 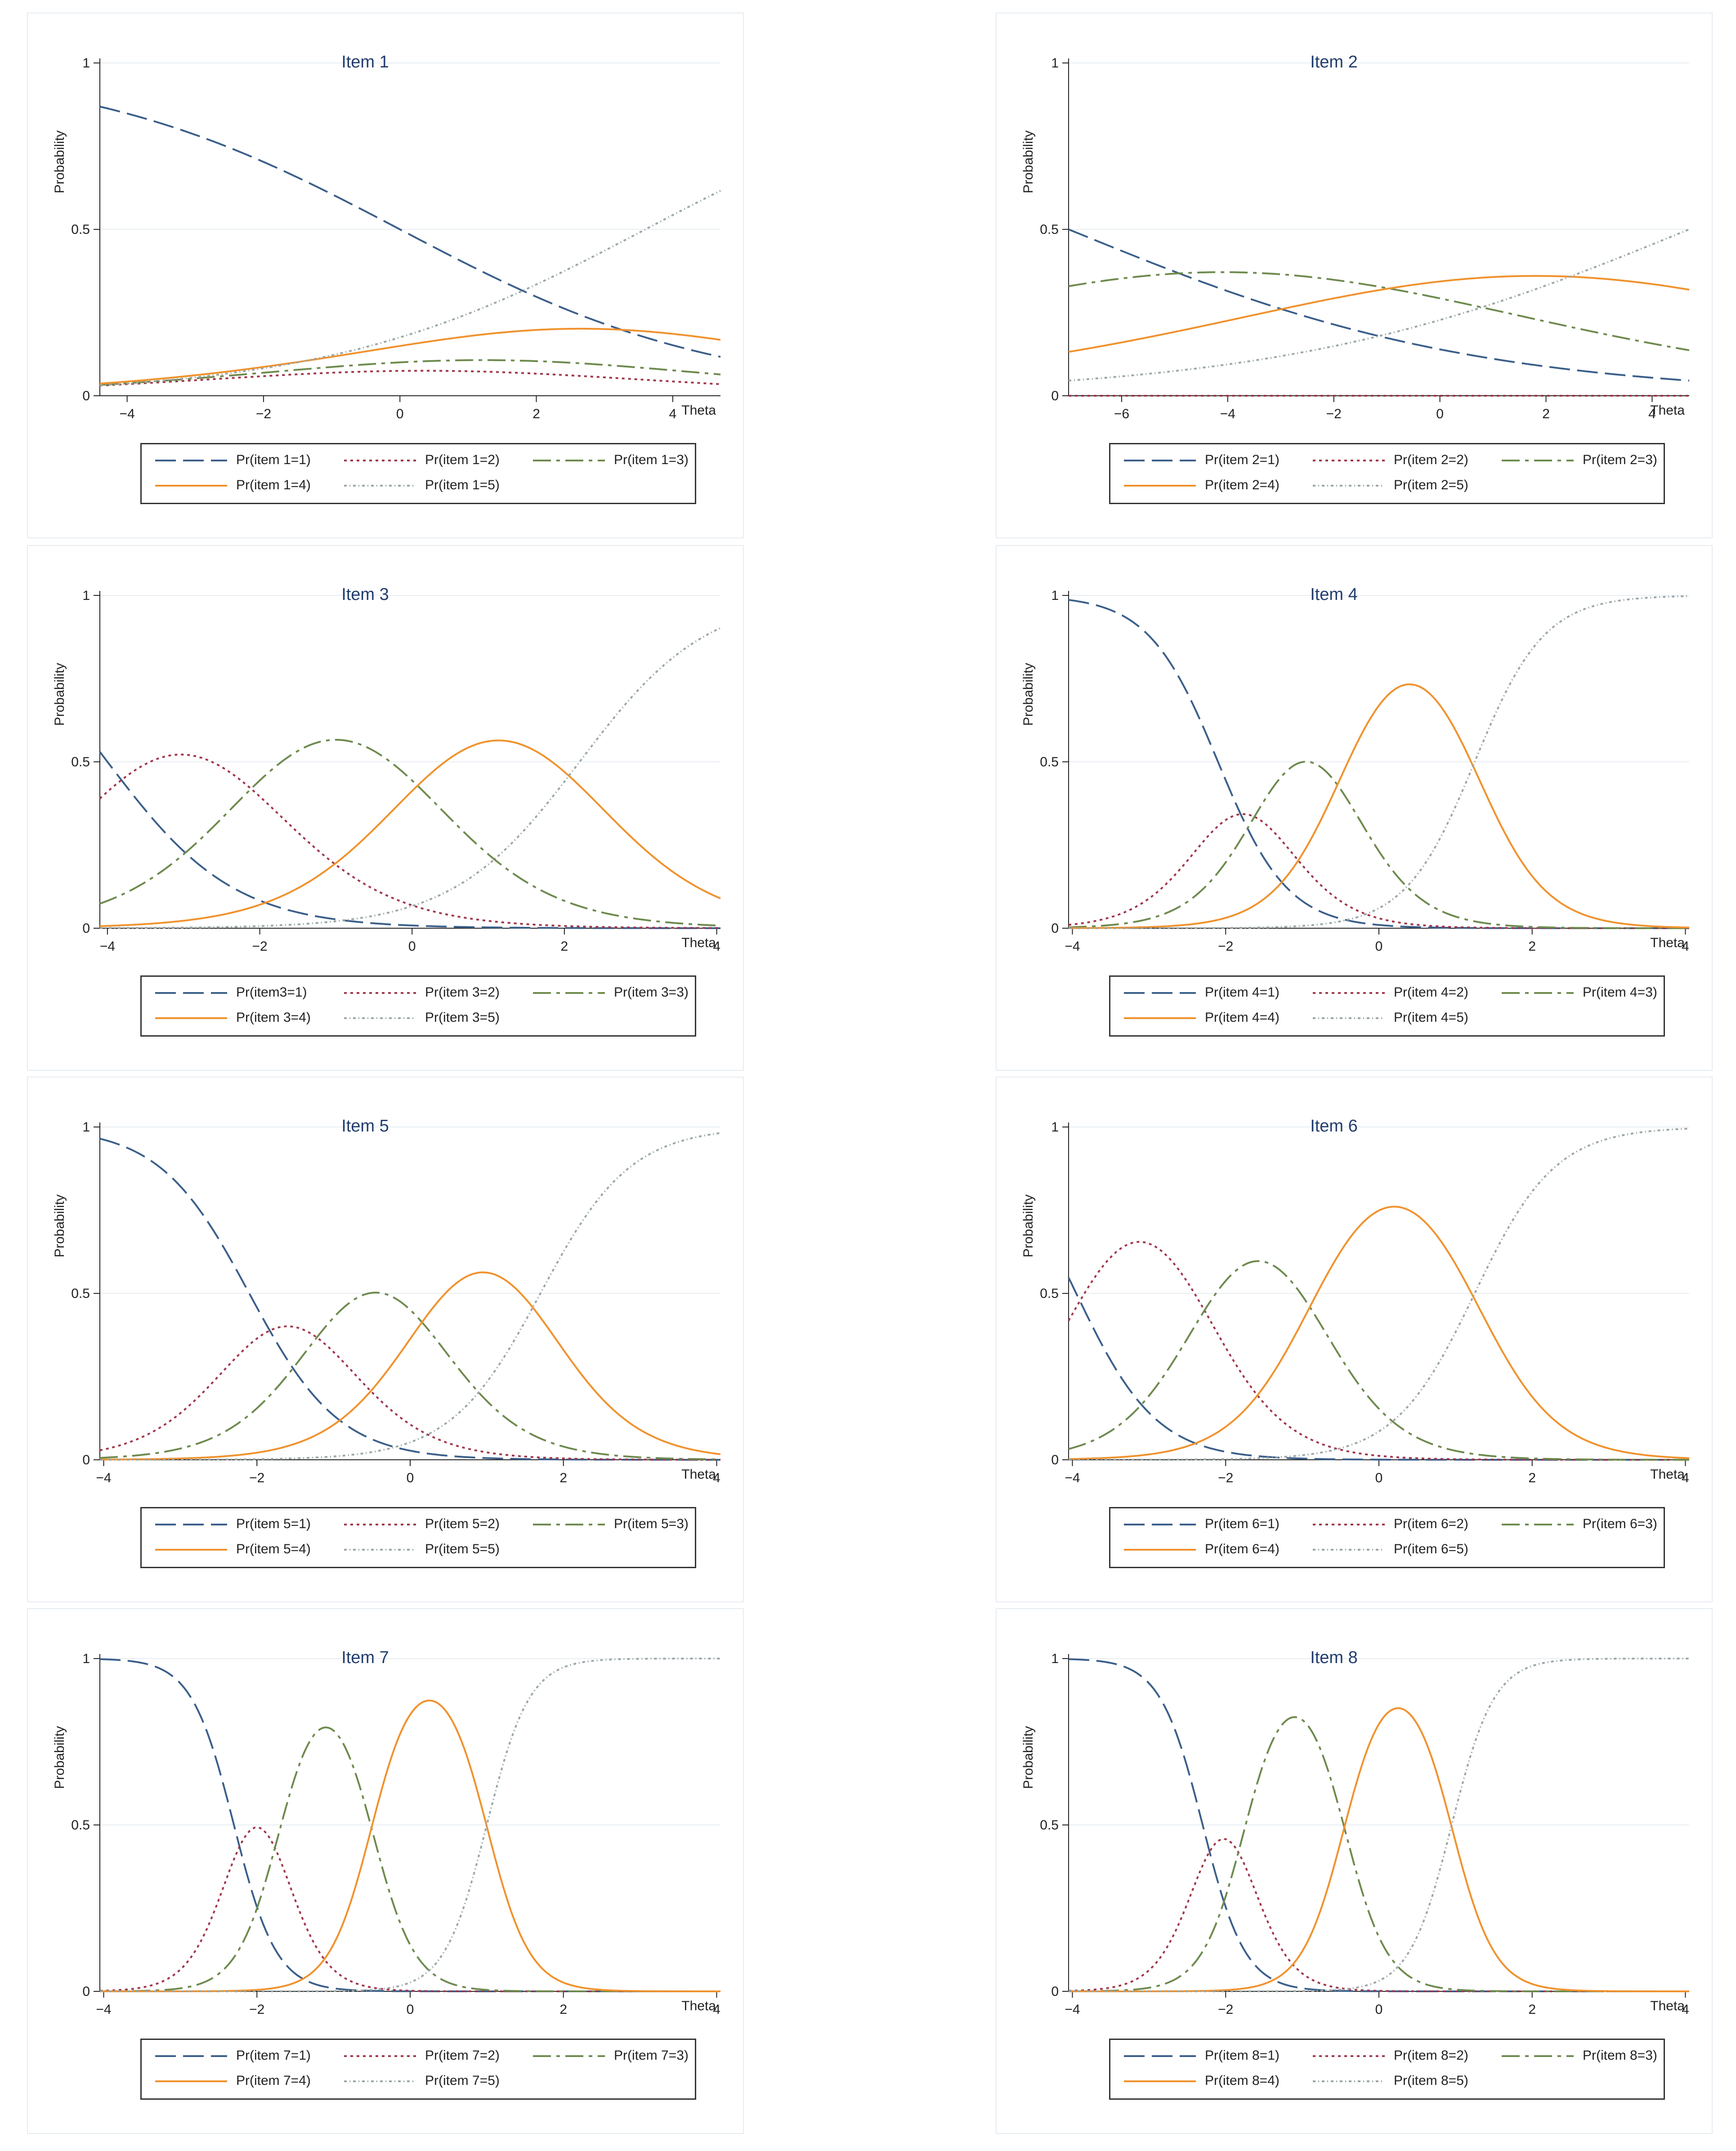 What do you see at coordinates (1398, 1551) in the screenshot?
I see `legend-entry: Pr(item 6=5)` at bounding box center [1398, 1551].